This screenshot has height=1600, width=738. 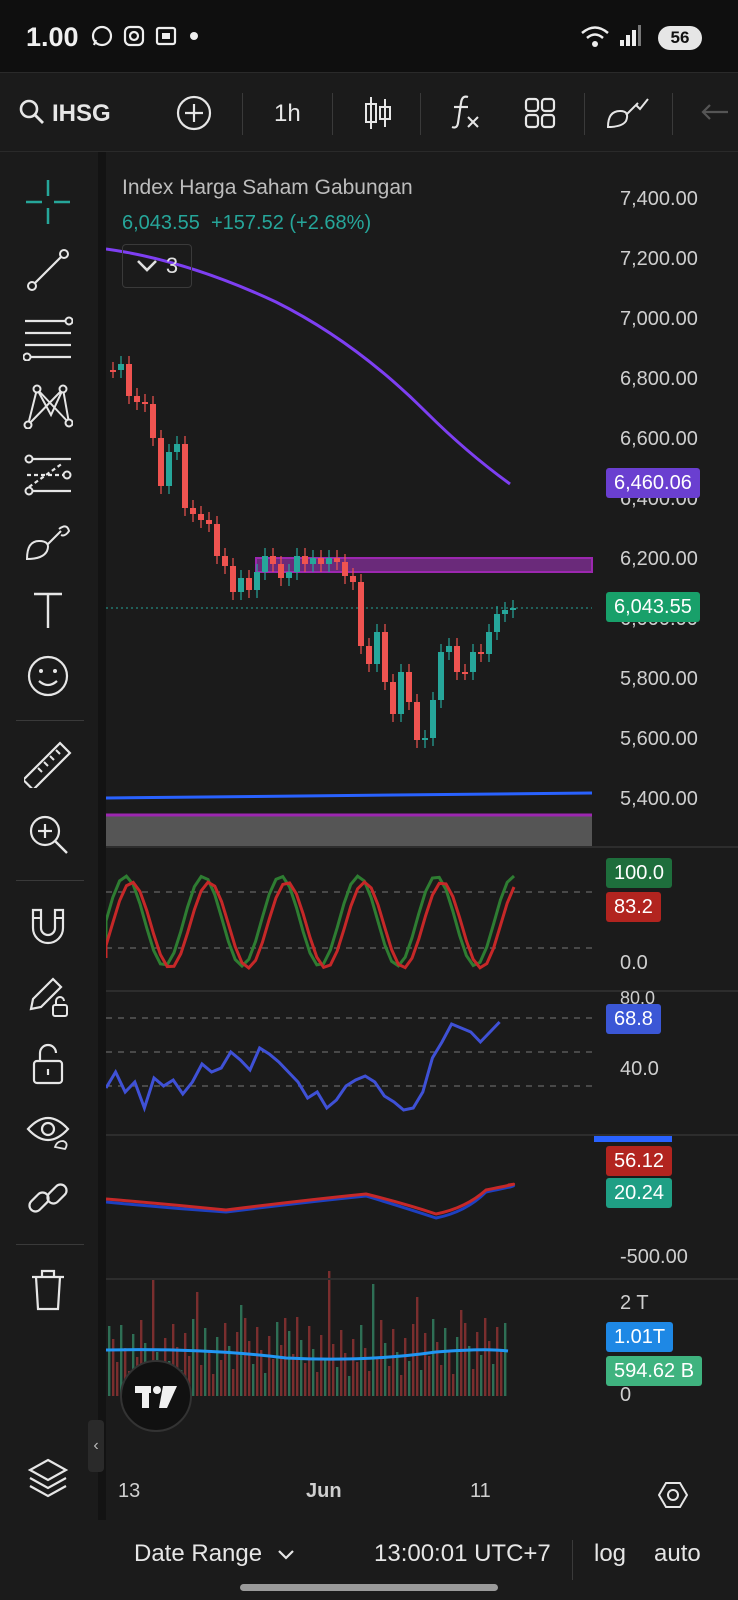 I want to click on signal-icon, so click(x=630, y=36).